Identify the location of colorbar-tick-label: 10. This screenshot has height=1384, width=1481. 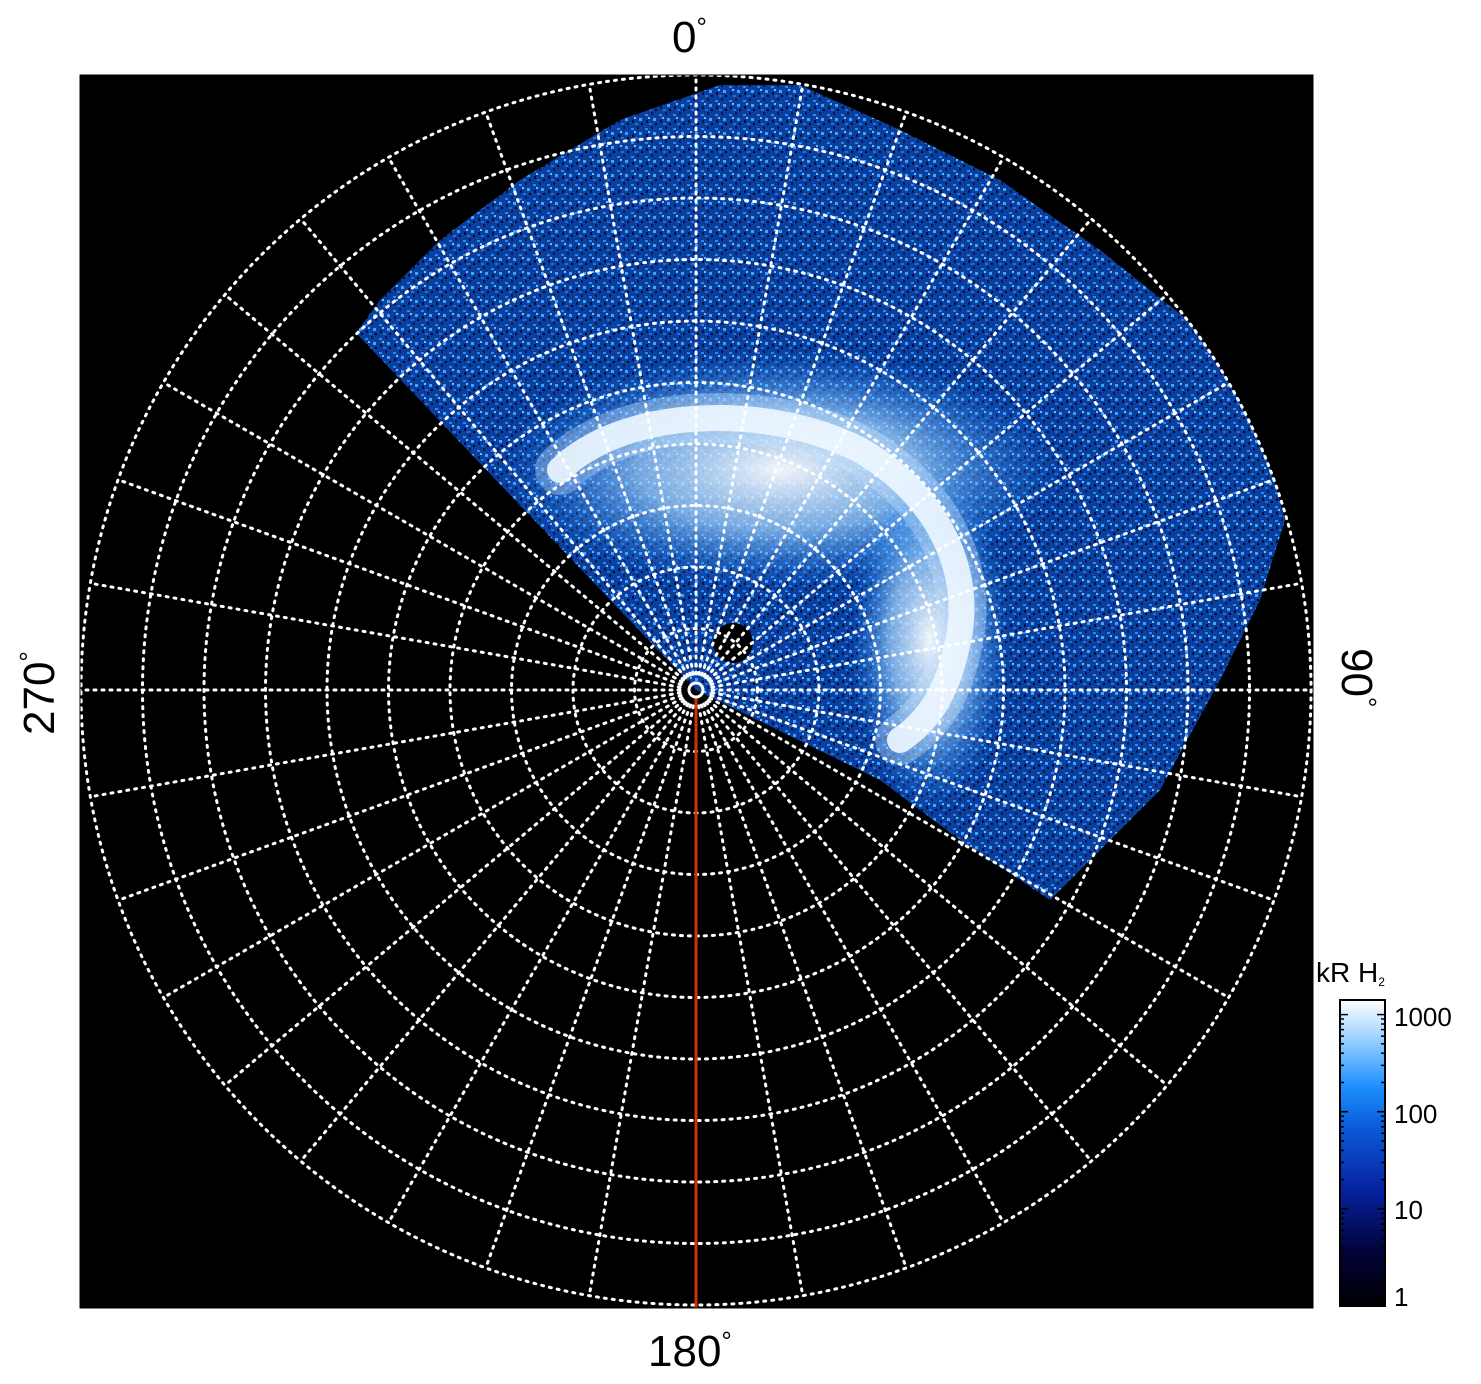
(1408, 1210).